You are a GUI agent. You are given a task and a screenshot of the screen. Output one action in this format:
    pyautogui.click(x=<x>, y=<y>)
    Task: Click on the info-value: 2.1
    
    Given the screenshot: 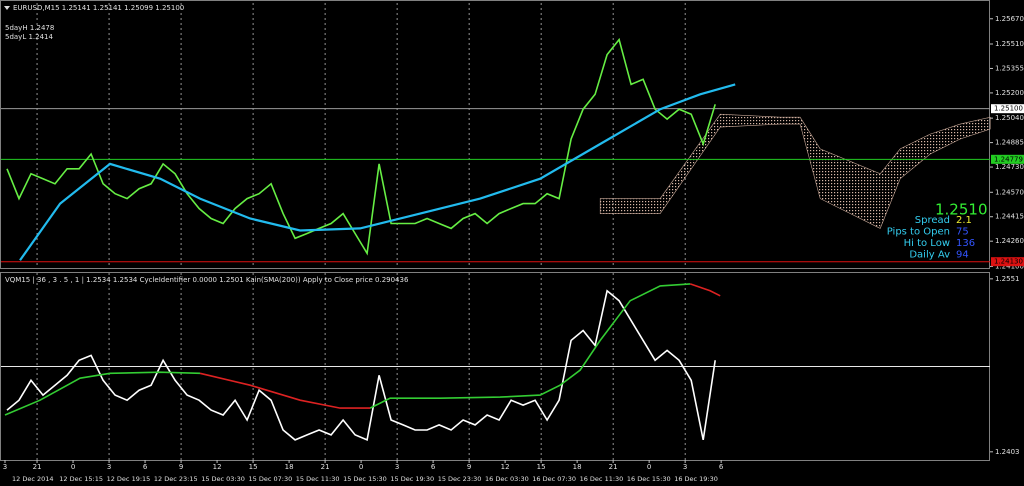 What is the action you would take?
    pyautogui.click(x=964, y=220)
    